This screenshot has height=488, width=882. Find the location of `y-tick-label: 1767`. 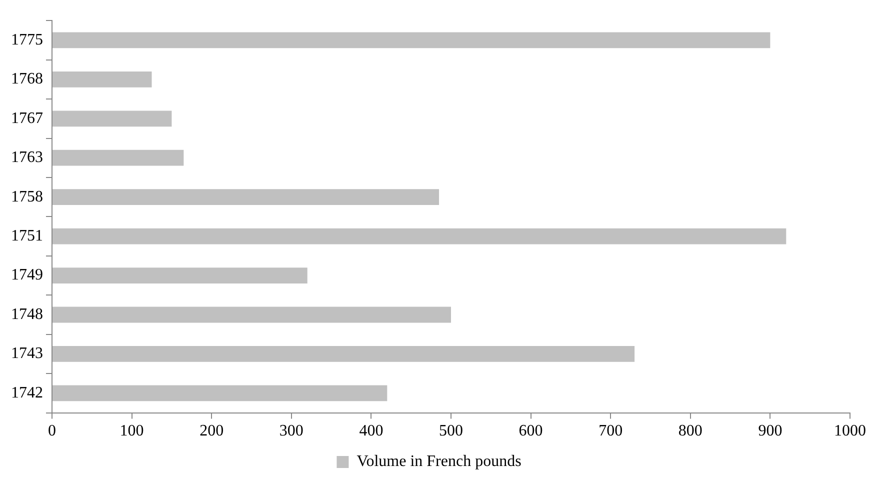

y-tick-label: 1767 is located at coordinates (27, 118).